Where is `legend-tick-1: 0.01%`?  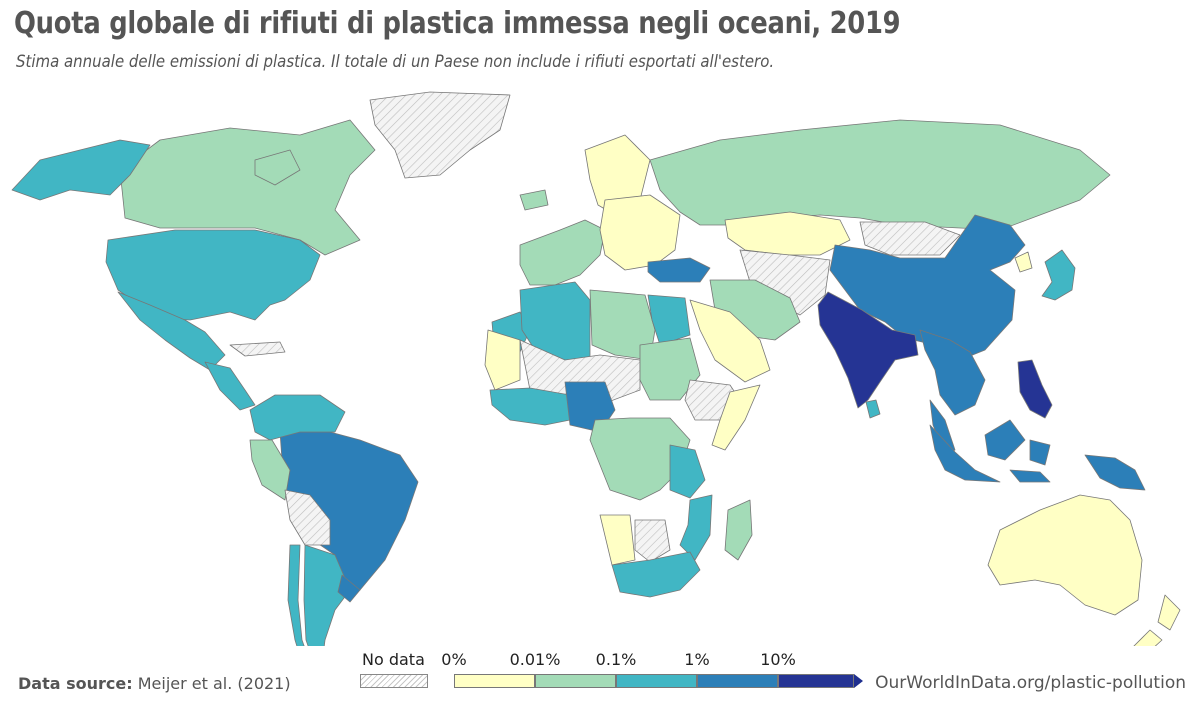 legend-tick-1: 0.01% is located at coordinates (535, 659).